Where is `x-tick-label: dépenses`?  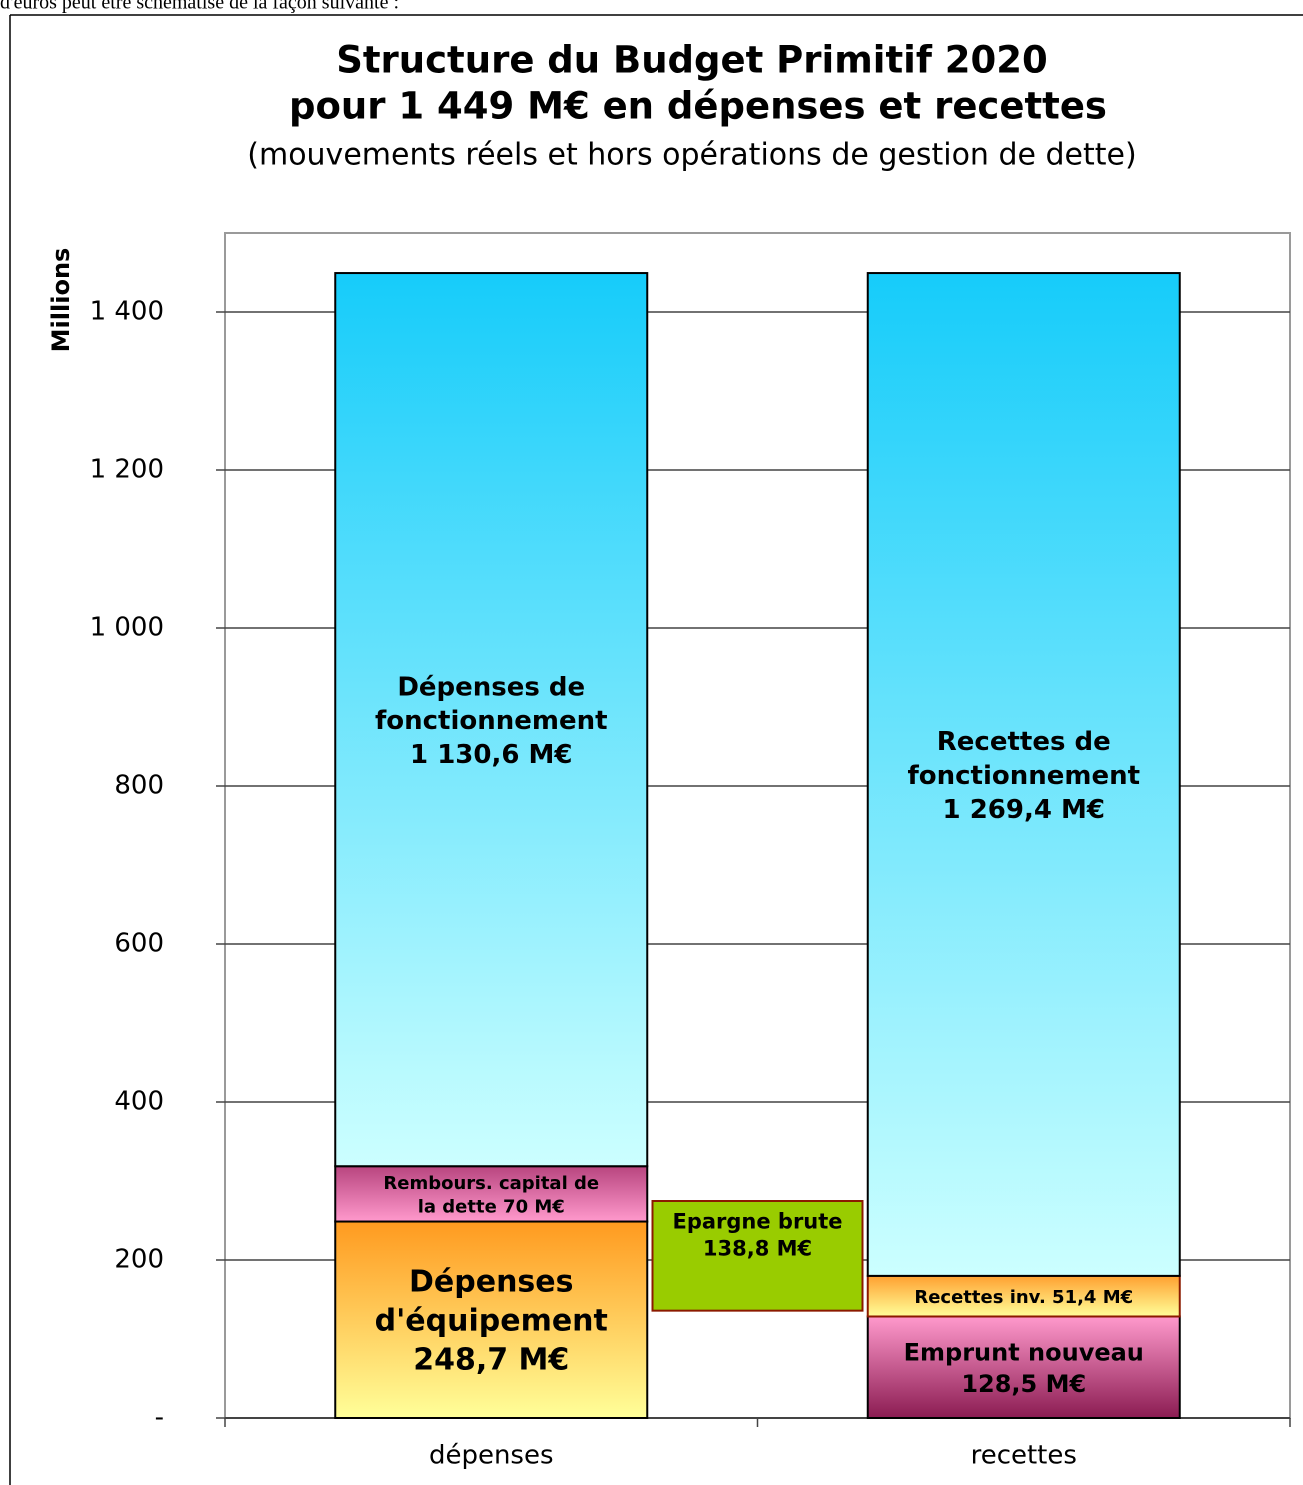
x-tick-label: dépenses is located at coordinates (491, 1456).